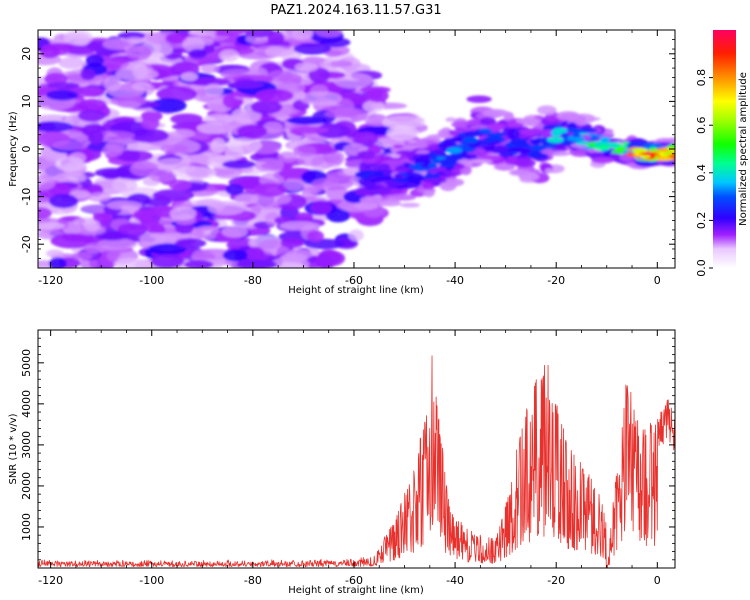 The image size is (750, 600). Describe the element at coordinates (253, 280) in the screenshot. I see `spectrogram-x-tick-label: -80` at that location.